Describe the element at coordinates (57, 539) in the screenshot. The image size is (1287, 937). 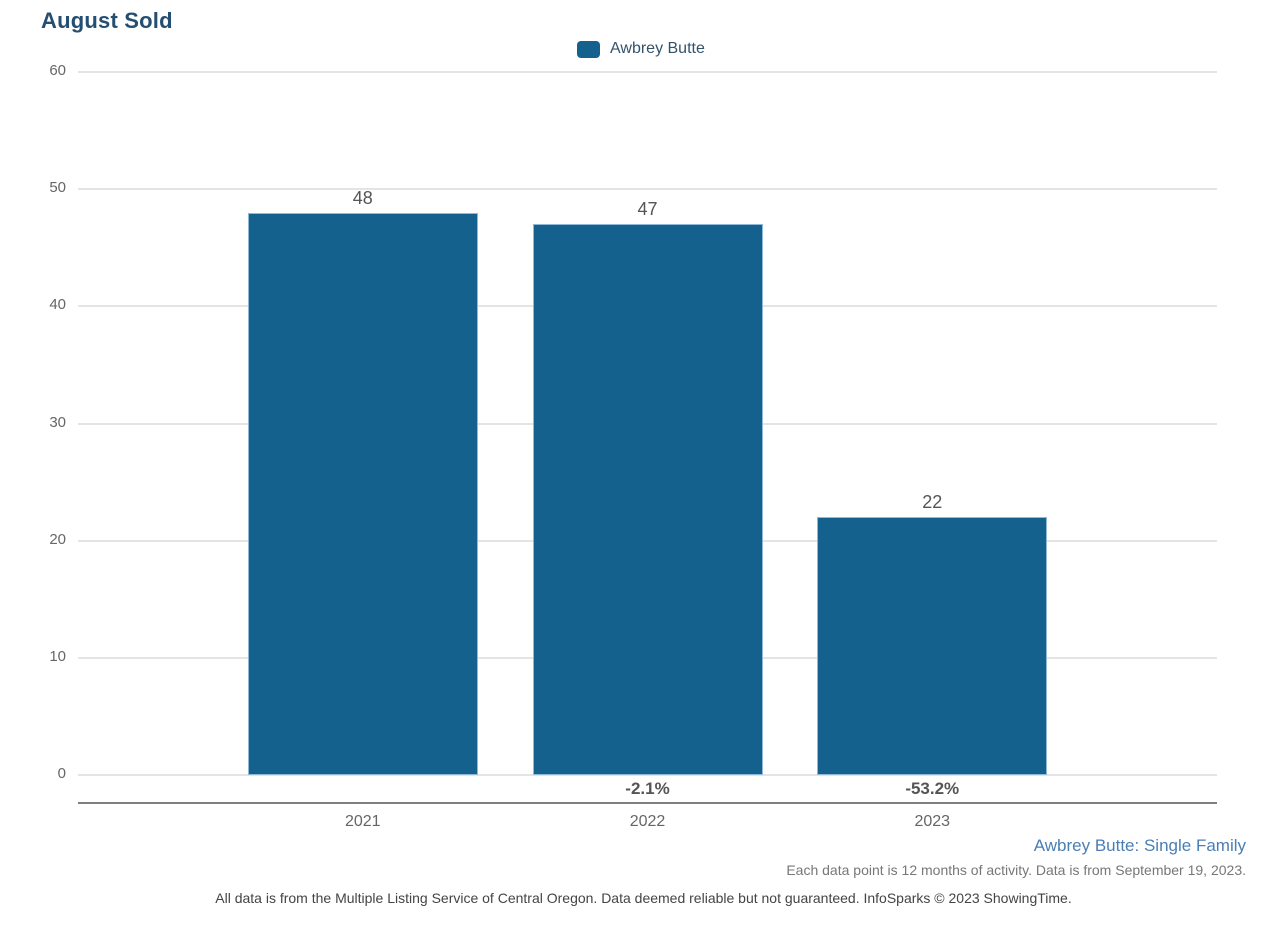
I see `y-axis-tick-label: 20` at that location.